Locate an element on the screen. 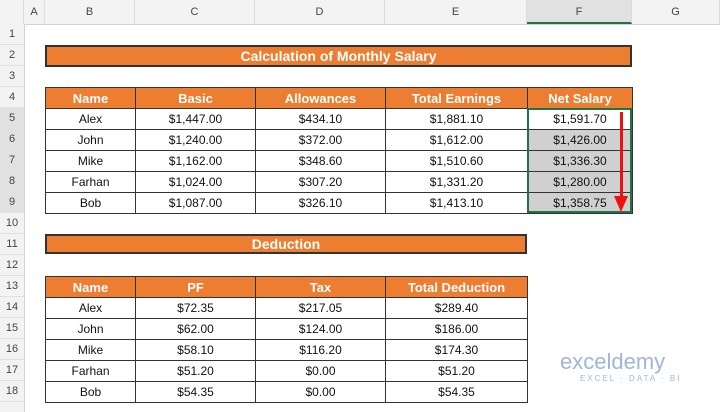  column-header-g: G is located at coordinates (676, 12).